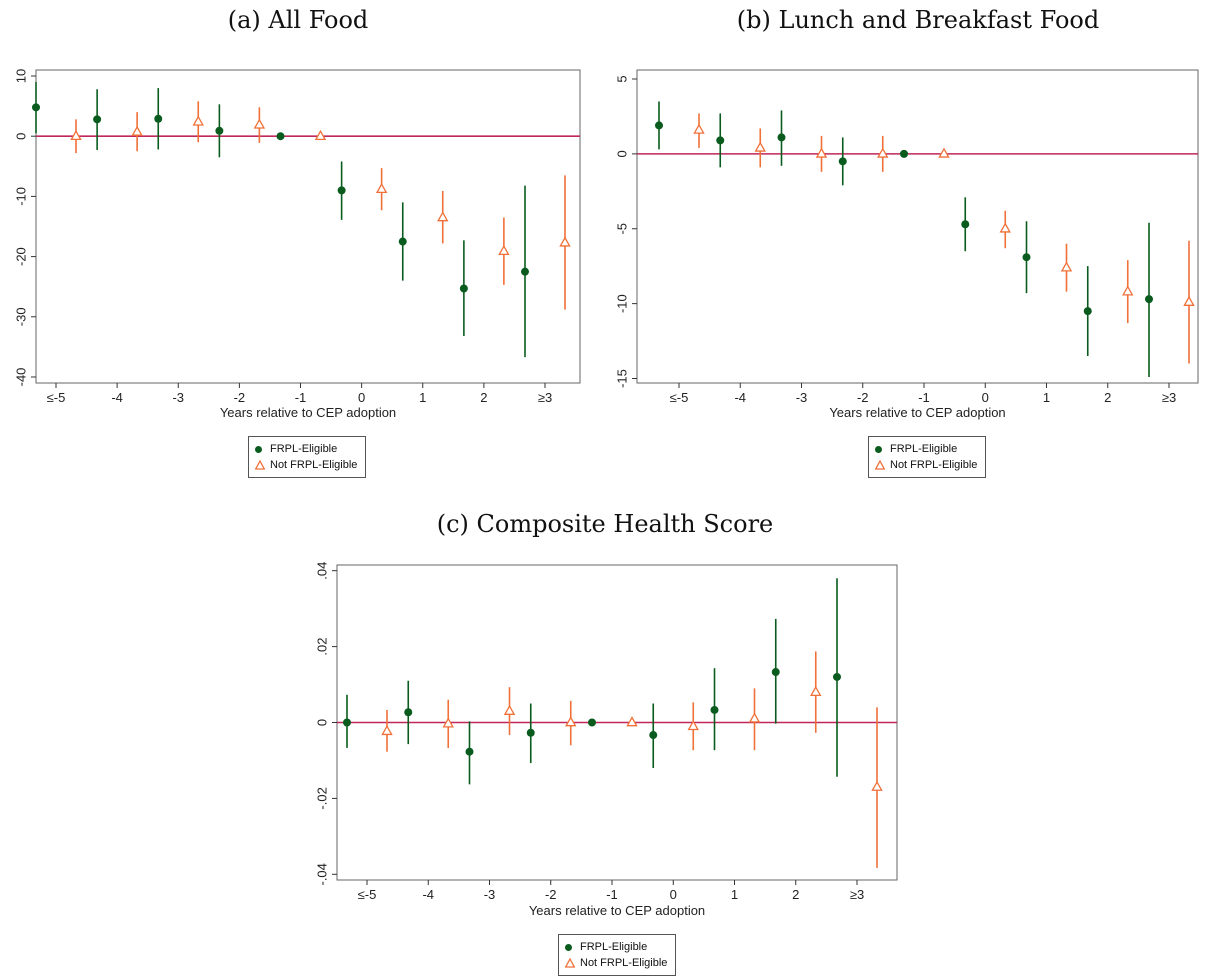 This screenshot has height=977, width=1210. What do you see at coordinates (20, 316) in the screenshot?
I see `y-tick-label: -30` at bounding box center [20, 316].